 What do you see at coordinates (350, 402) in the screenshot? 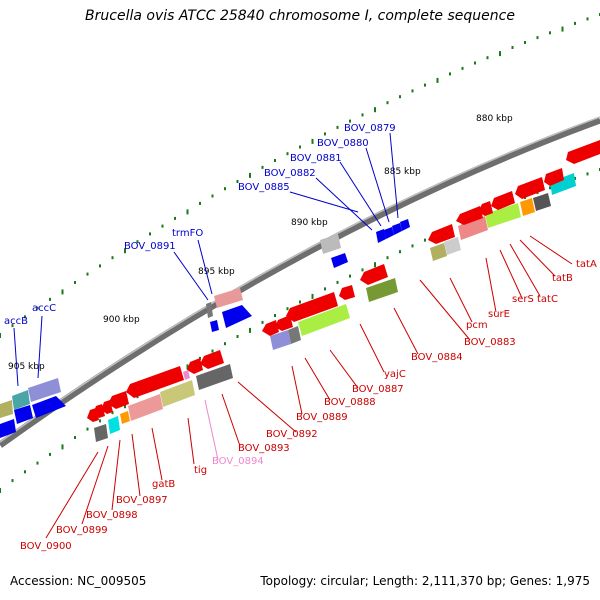
I see `label-bov-0888: BOV_0888` at bounding box center [350, 402].